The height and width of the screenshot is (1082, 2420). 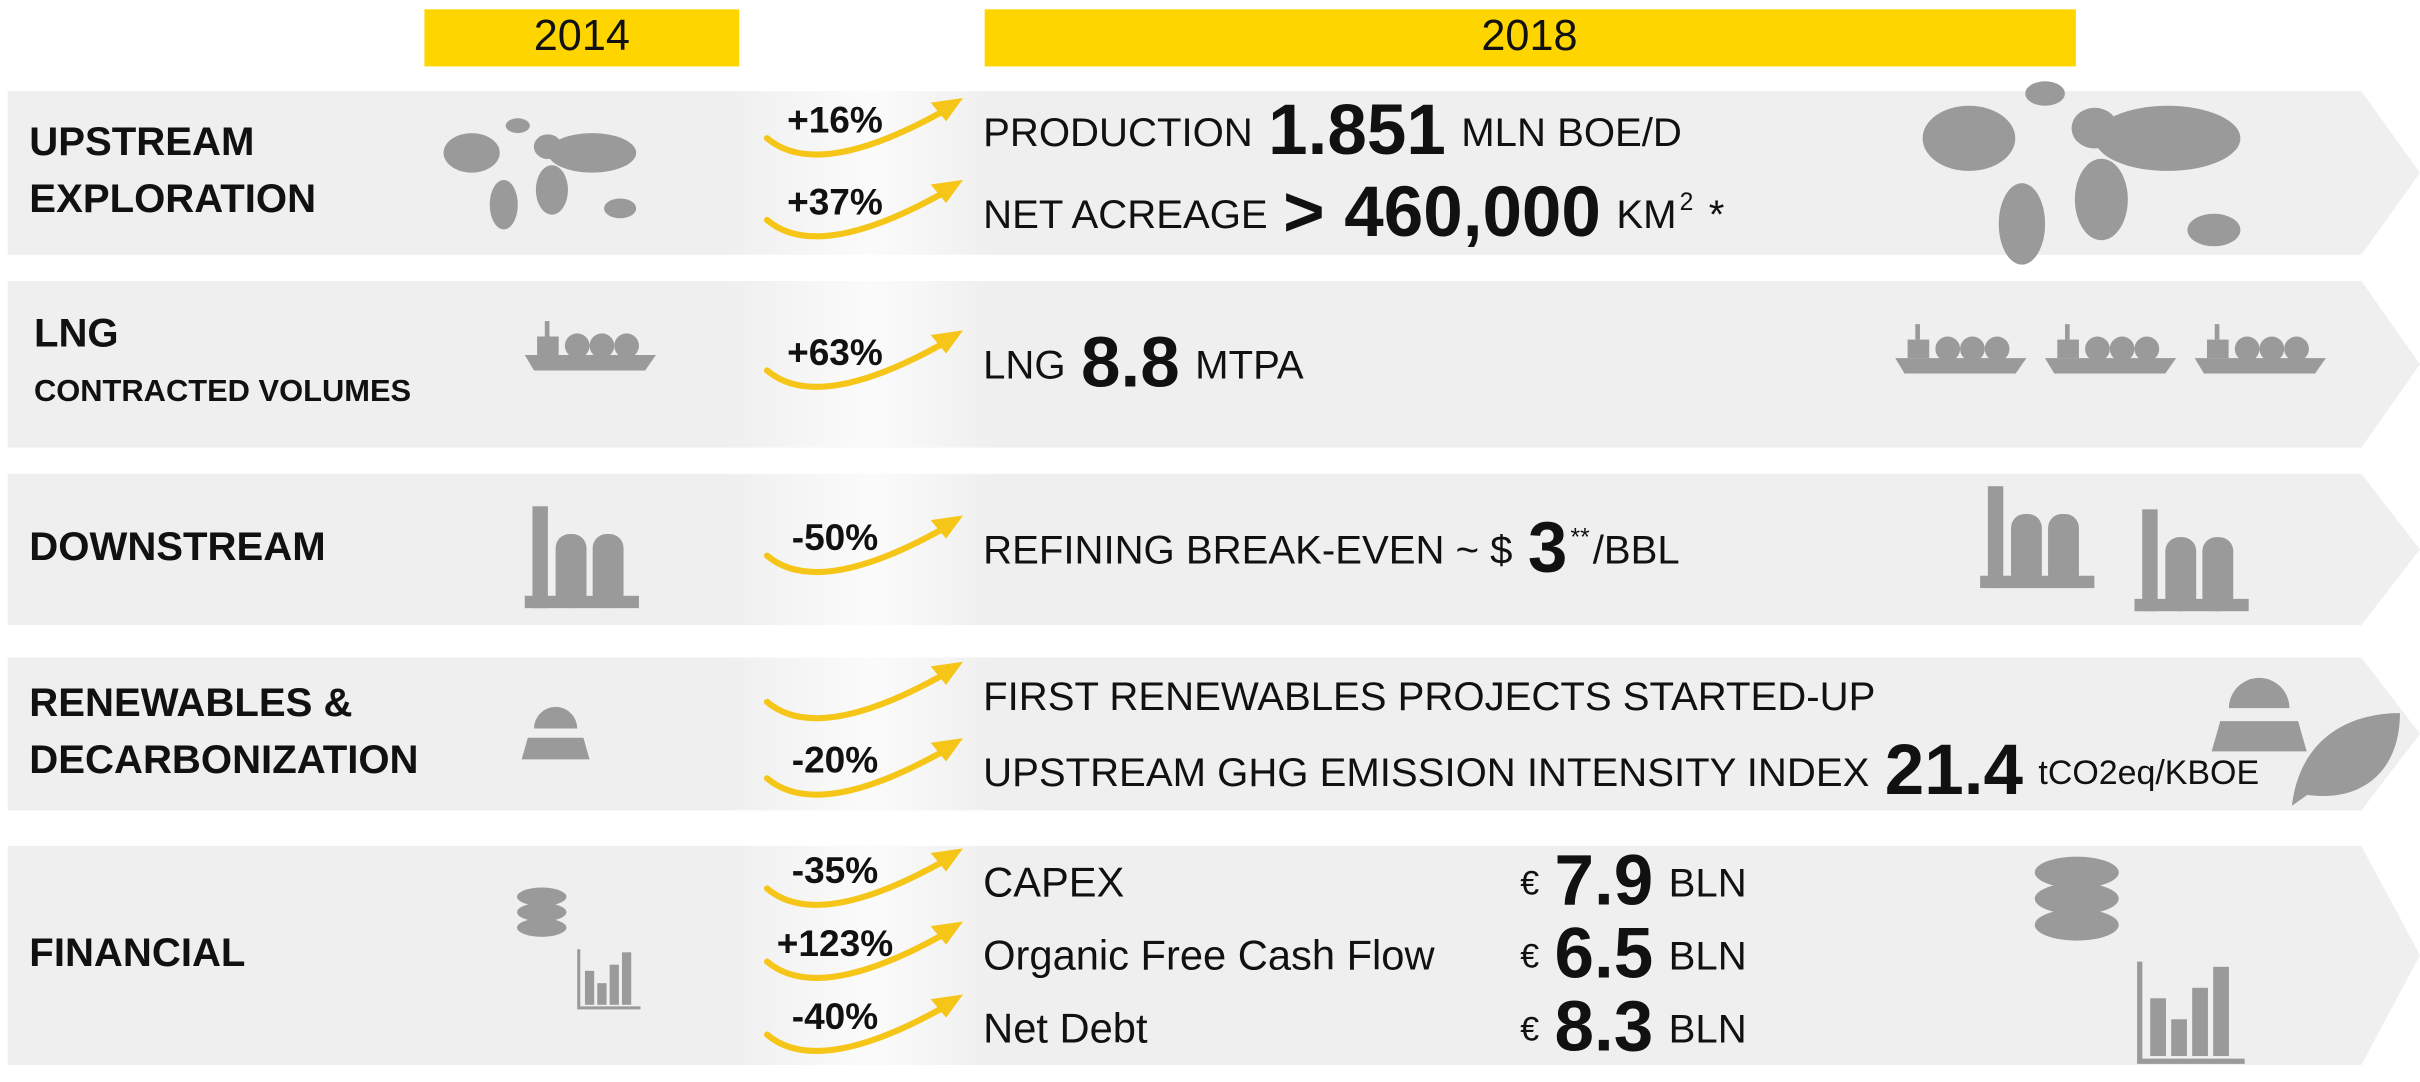 What do you see at coordinates (582, 36) in the screenshot?
I see `year-before: 2014` at bounding box center [582, 36].